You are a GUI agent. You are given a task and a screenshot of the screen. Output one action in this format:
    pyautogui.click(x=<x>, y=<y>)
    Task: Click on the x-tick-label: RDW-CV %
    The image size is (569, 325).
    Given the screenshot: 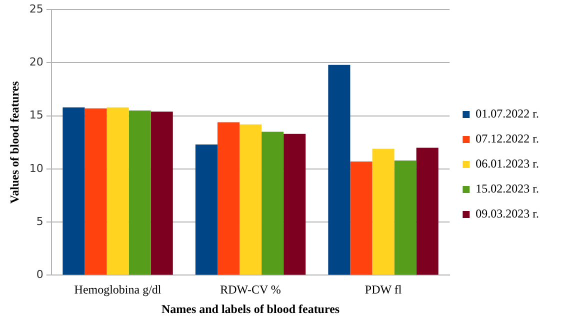 What is the action you would take?
    pyautogui.click(x=250, y=289)
    